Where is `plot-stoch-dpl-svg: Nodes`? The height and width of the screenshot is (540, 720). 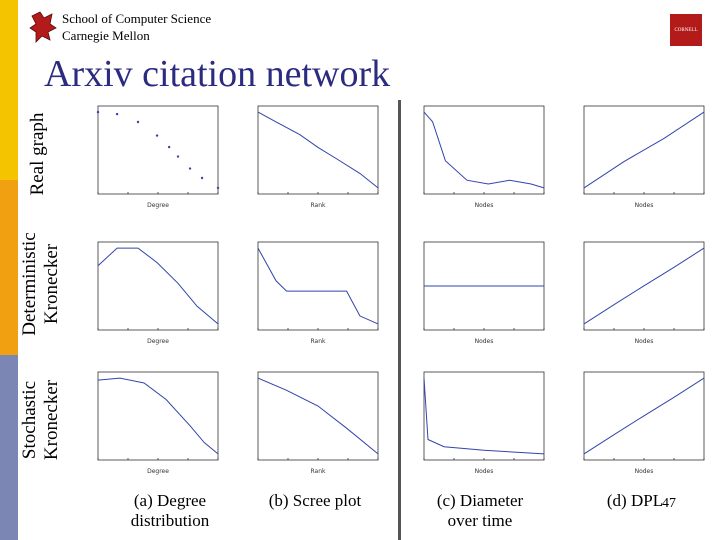 plot-stoch-dpl-svg: Nodes is located at coordinates (644, 423).